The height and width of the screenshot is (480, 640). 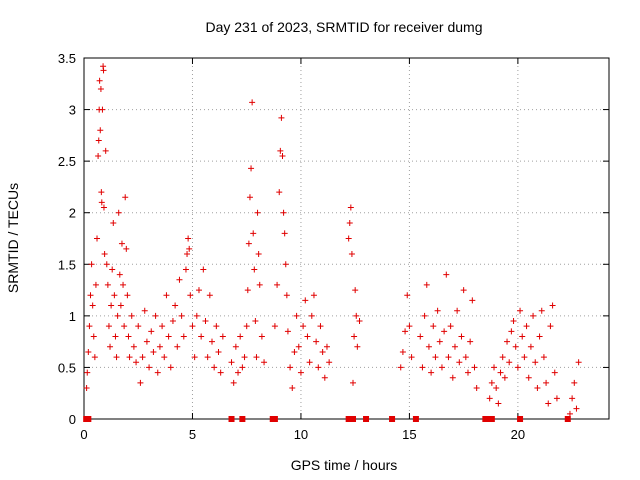 I want to click on y-tick-label: 0, so click(x=72, y=419).